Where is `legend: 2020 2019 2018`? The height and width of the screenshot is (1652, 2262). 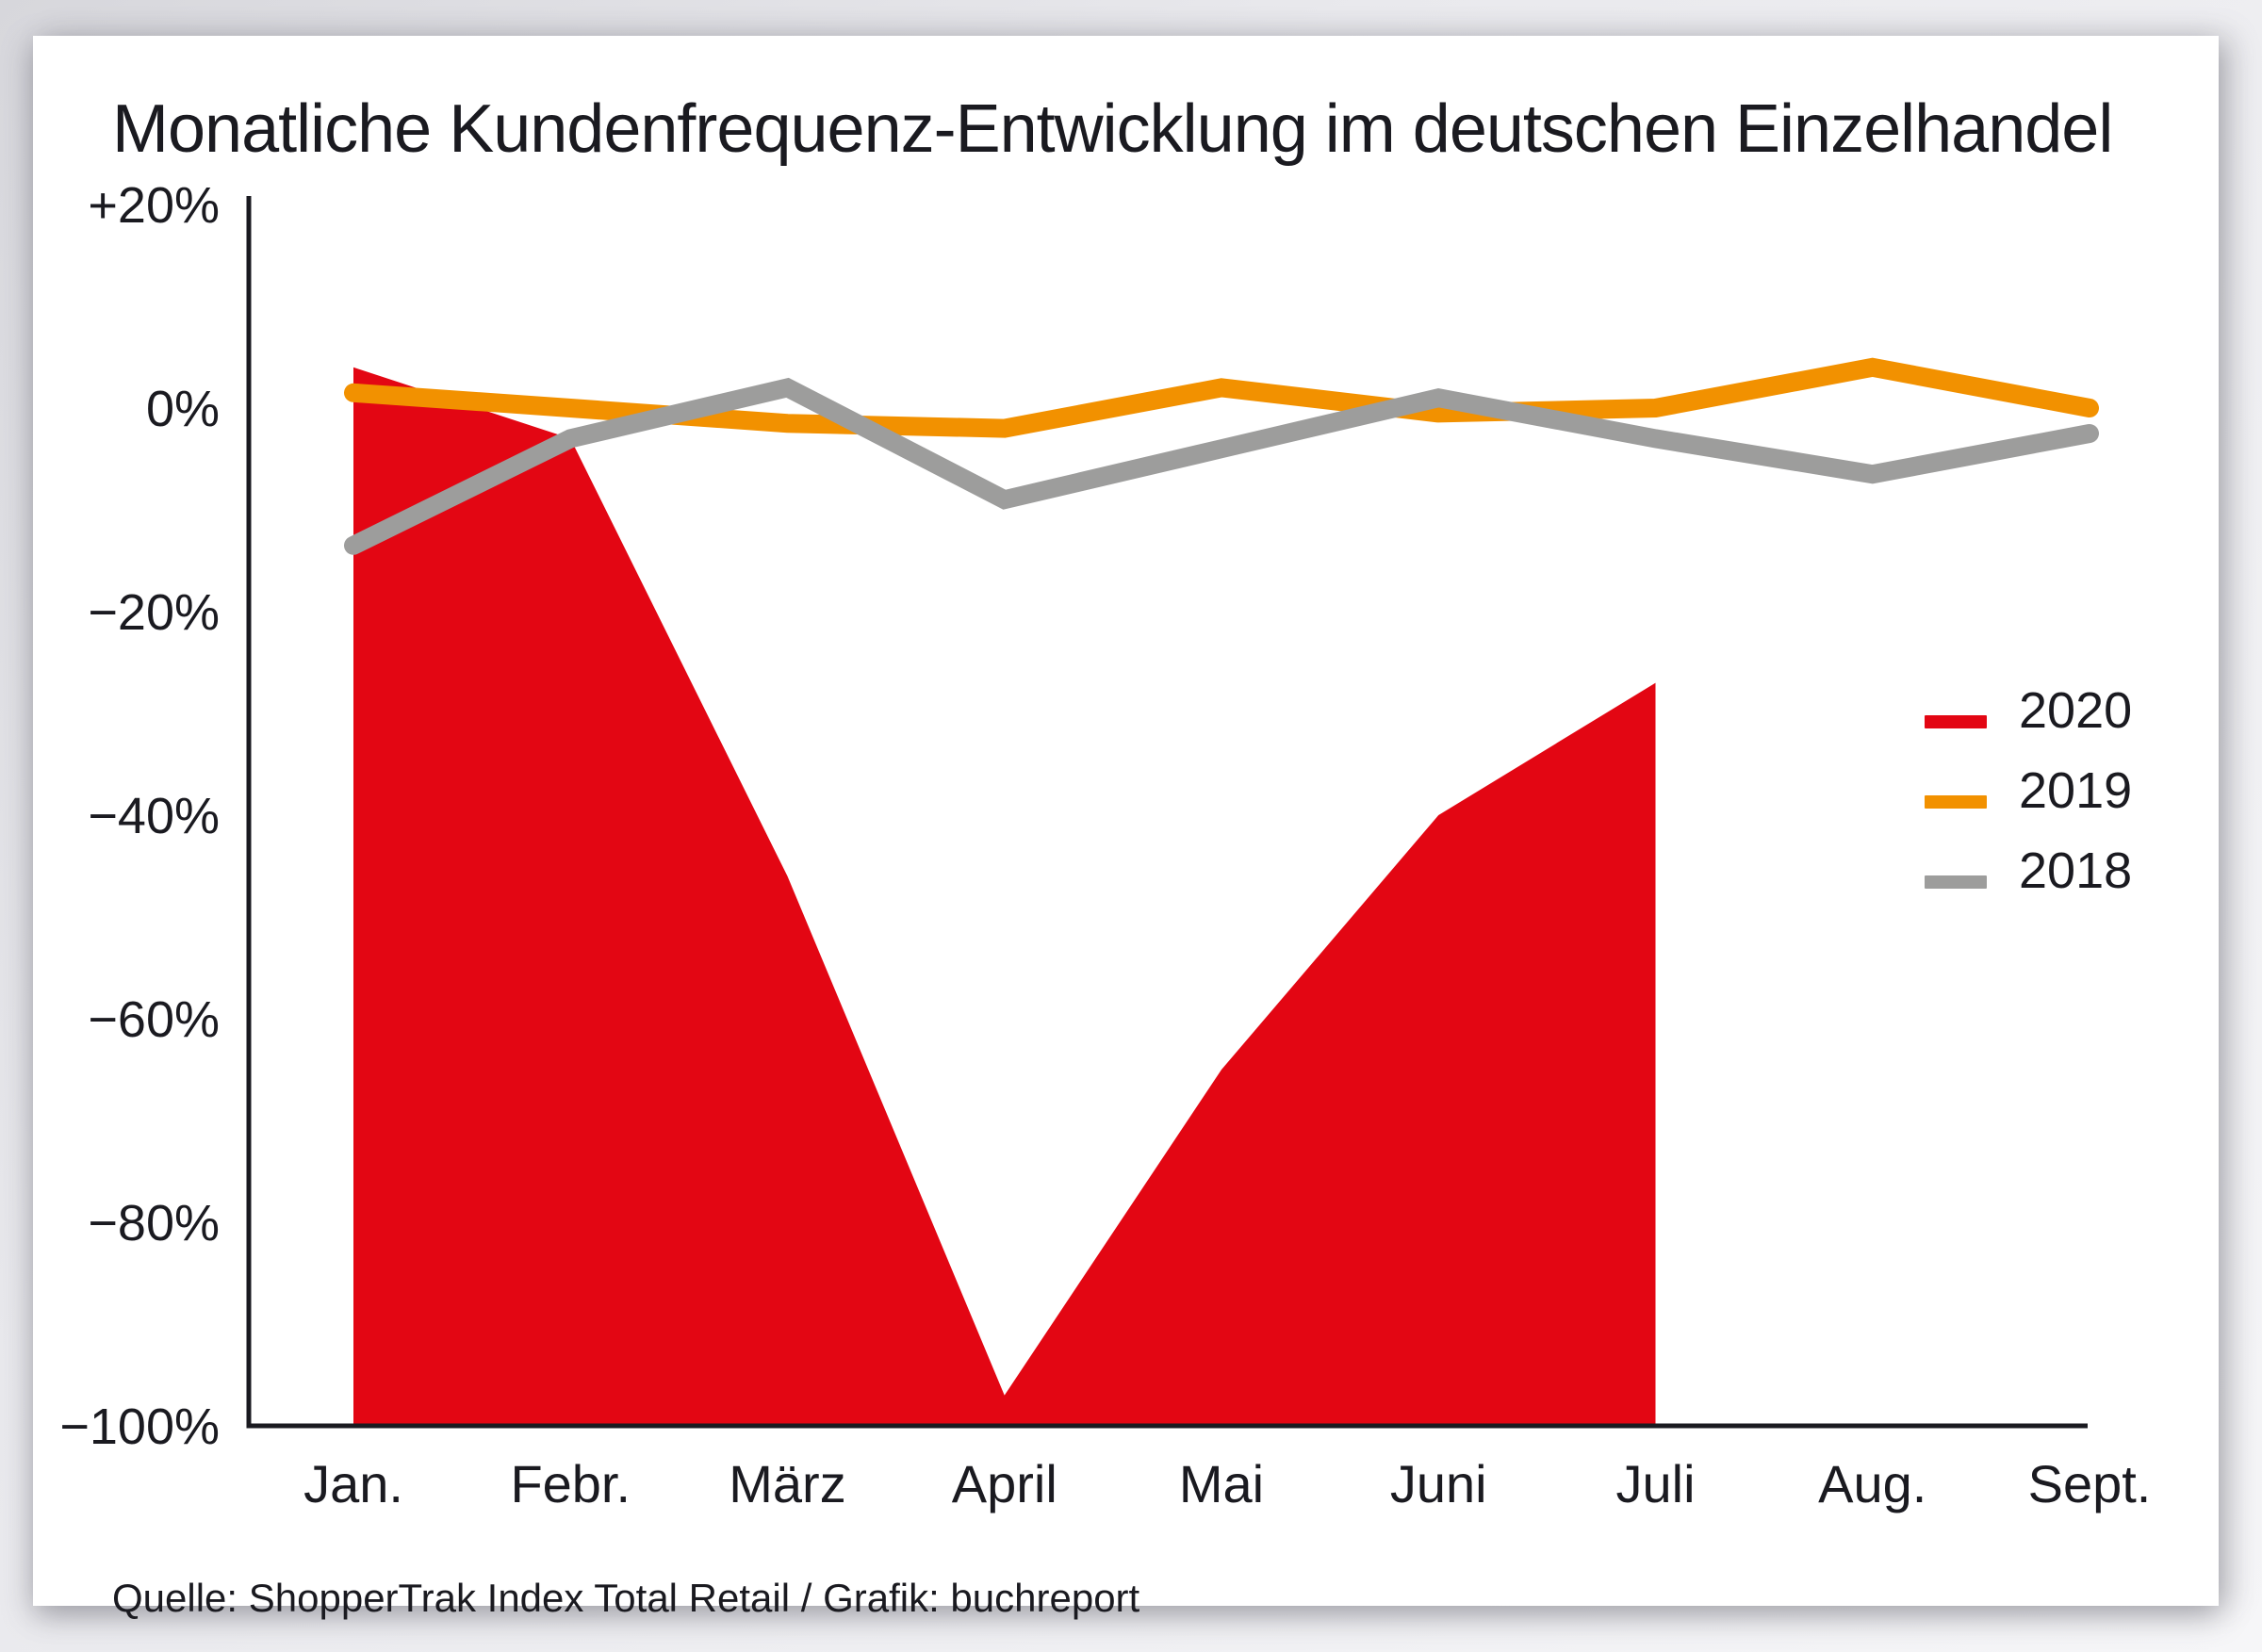 legend: 2020 2019 2018 is located at coordinates (2081, 803).